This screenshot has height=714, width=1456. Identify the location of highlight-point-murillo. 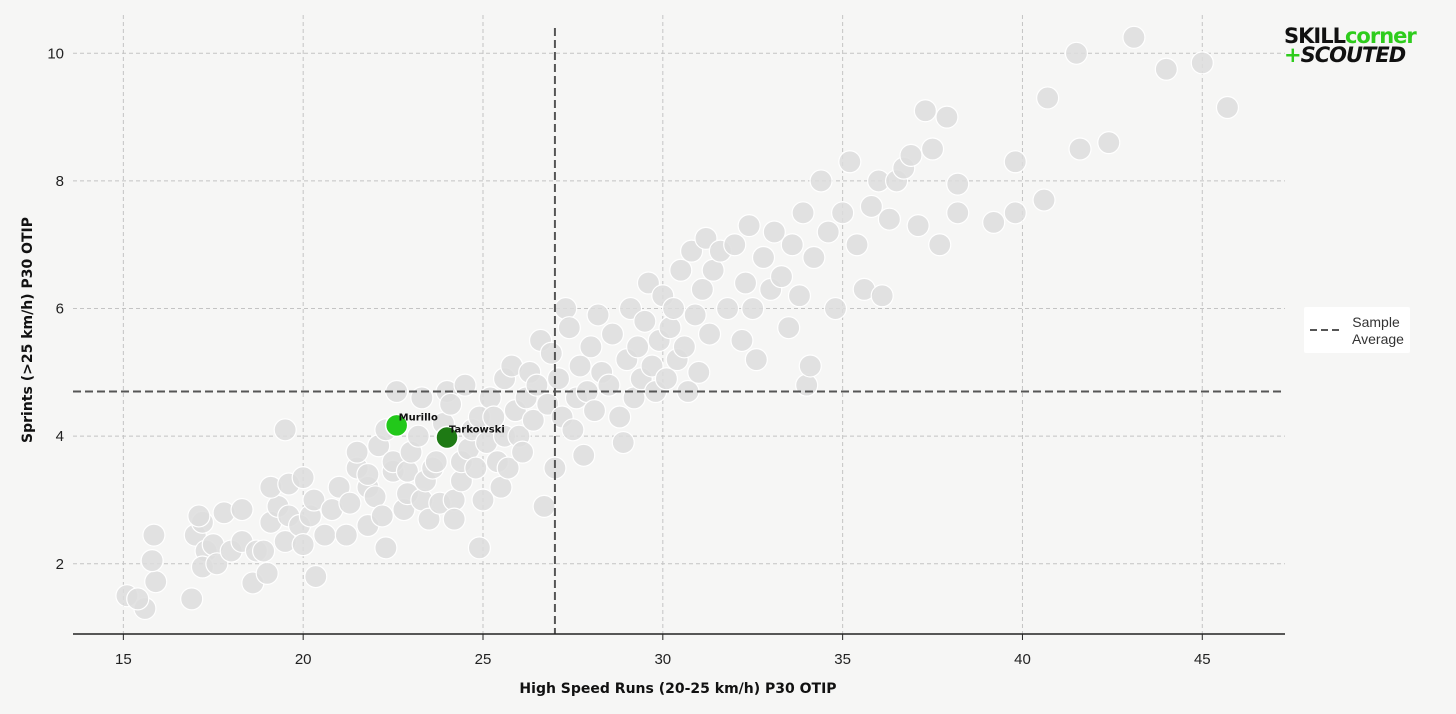
(396, 425).